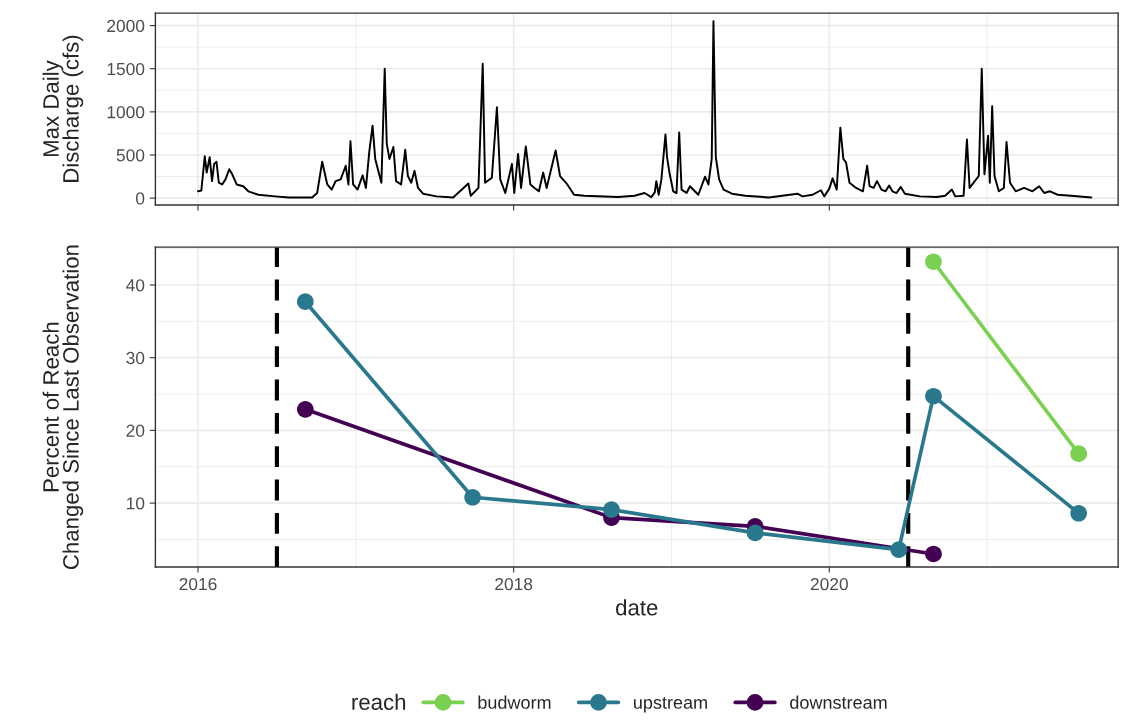 The height and width of the screenshot is (727, 1126). What do you see at coordinates (514, 584) in the screenshot?
I see `x-tick-label: 2018` at bounding box center [514, 584].